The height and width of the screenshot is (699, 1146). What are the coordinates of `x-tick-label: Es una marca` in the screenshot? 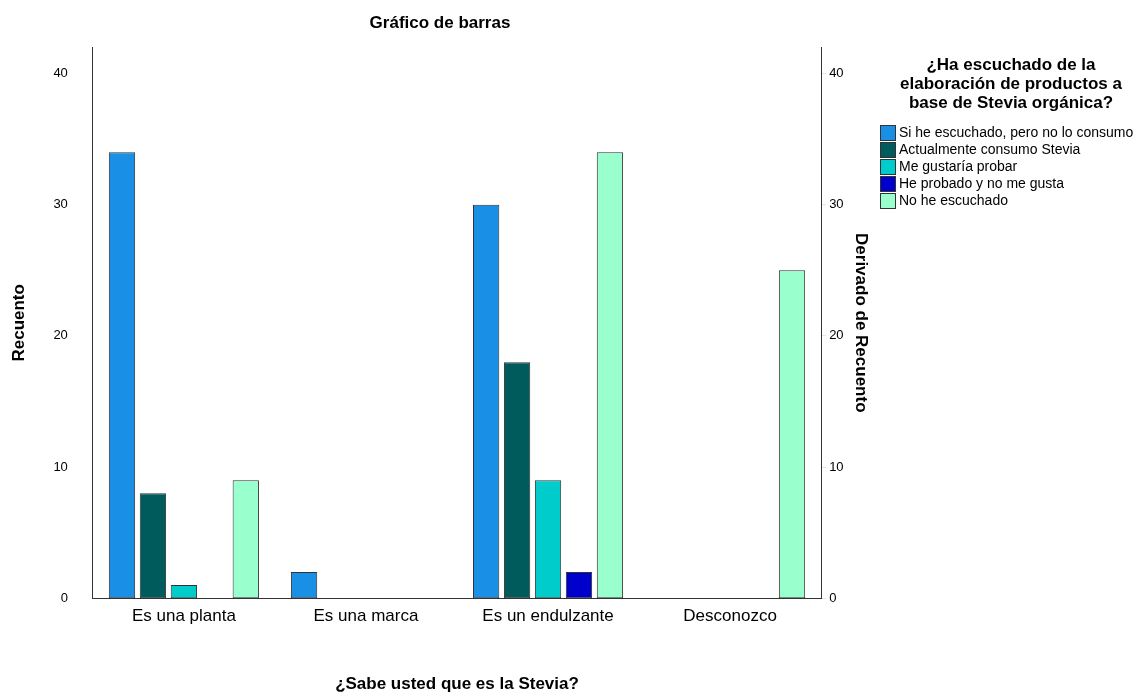 It's located at (366, 616).